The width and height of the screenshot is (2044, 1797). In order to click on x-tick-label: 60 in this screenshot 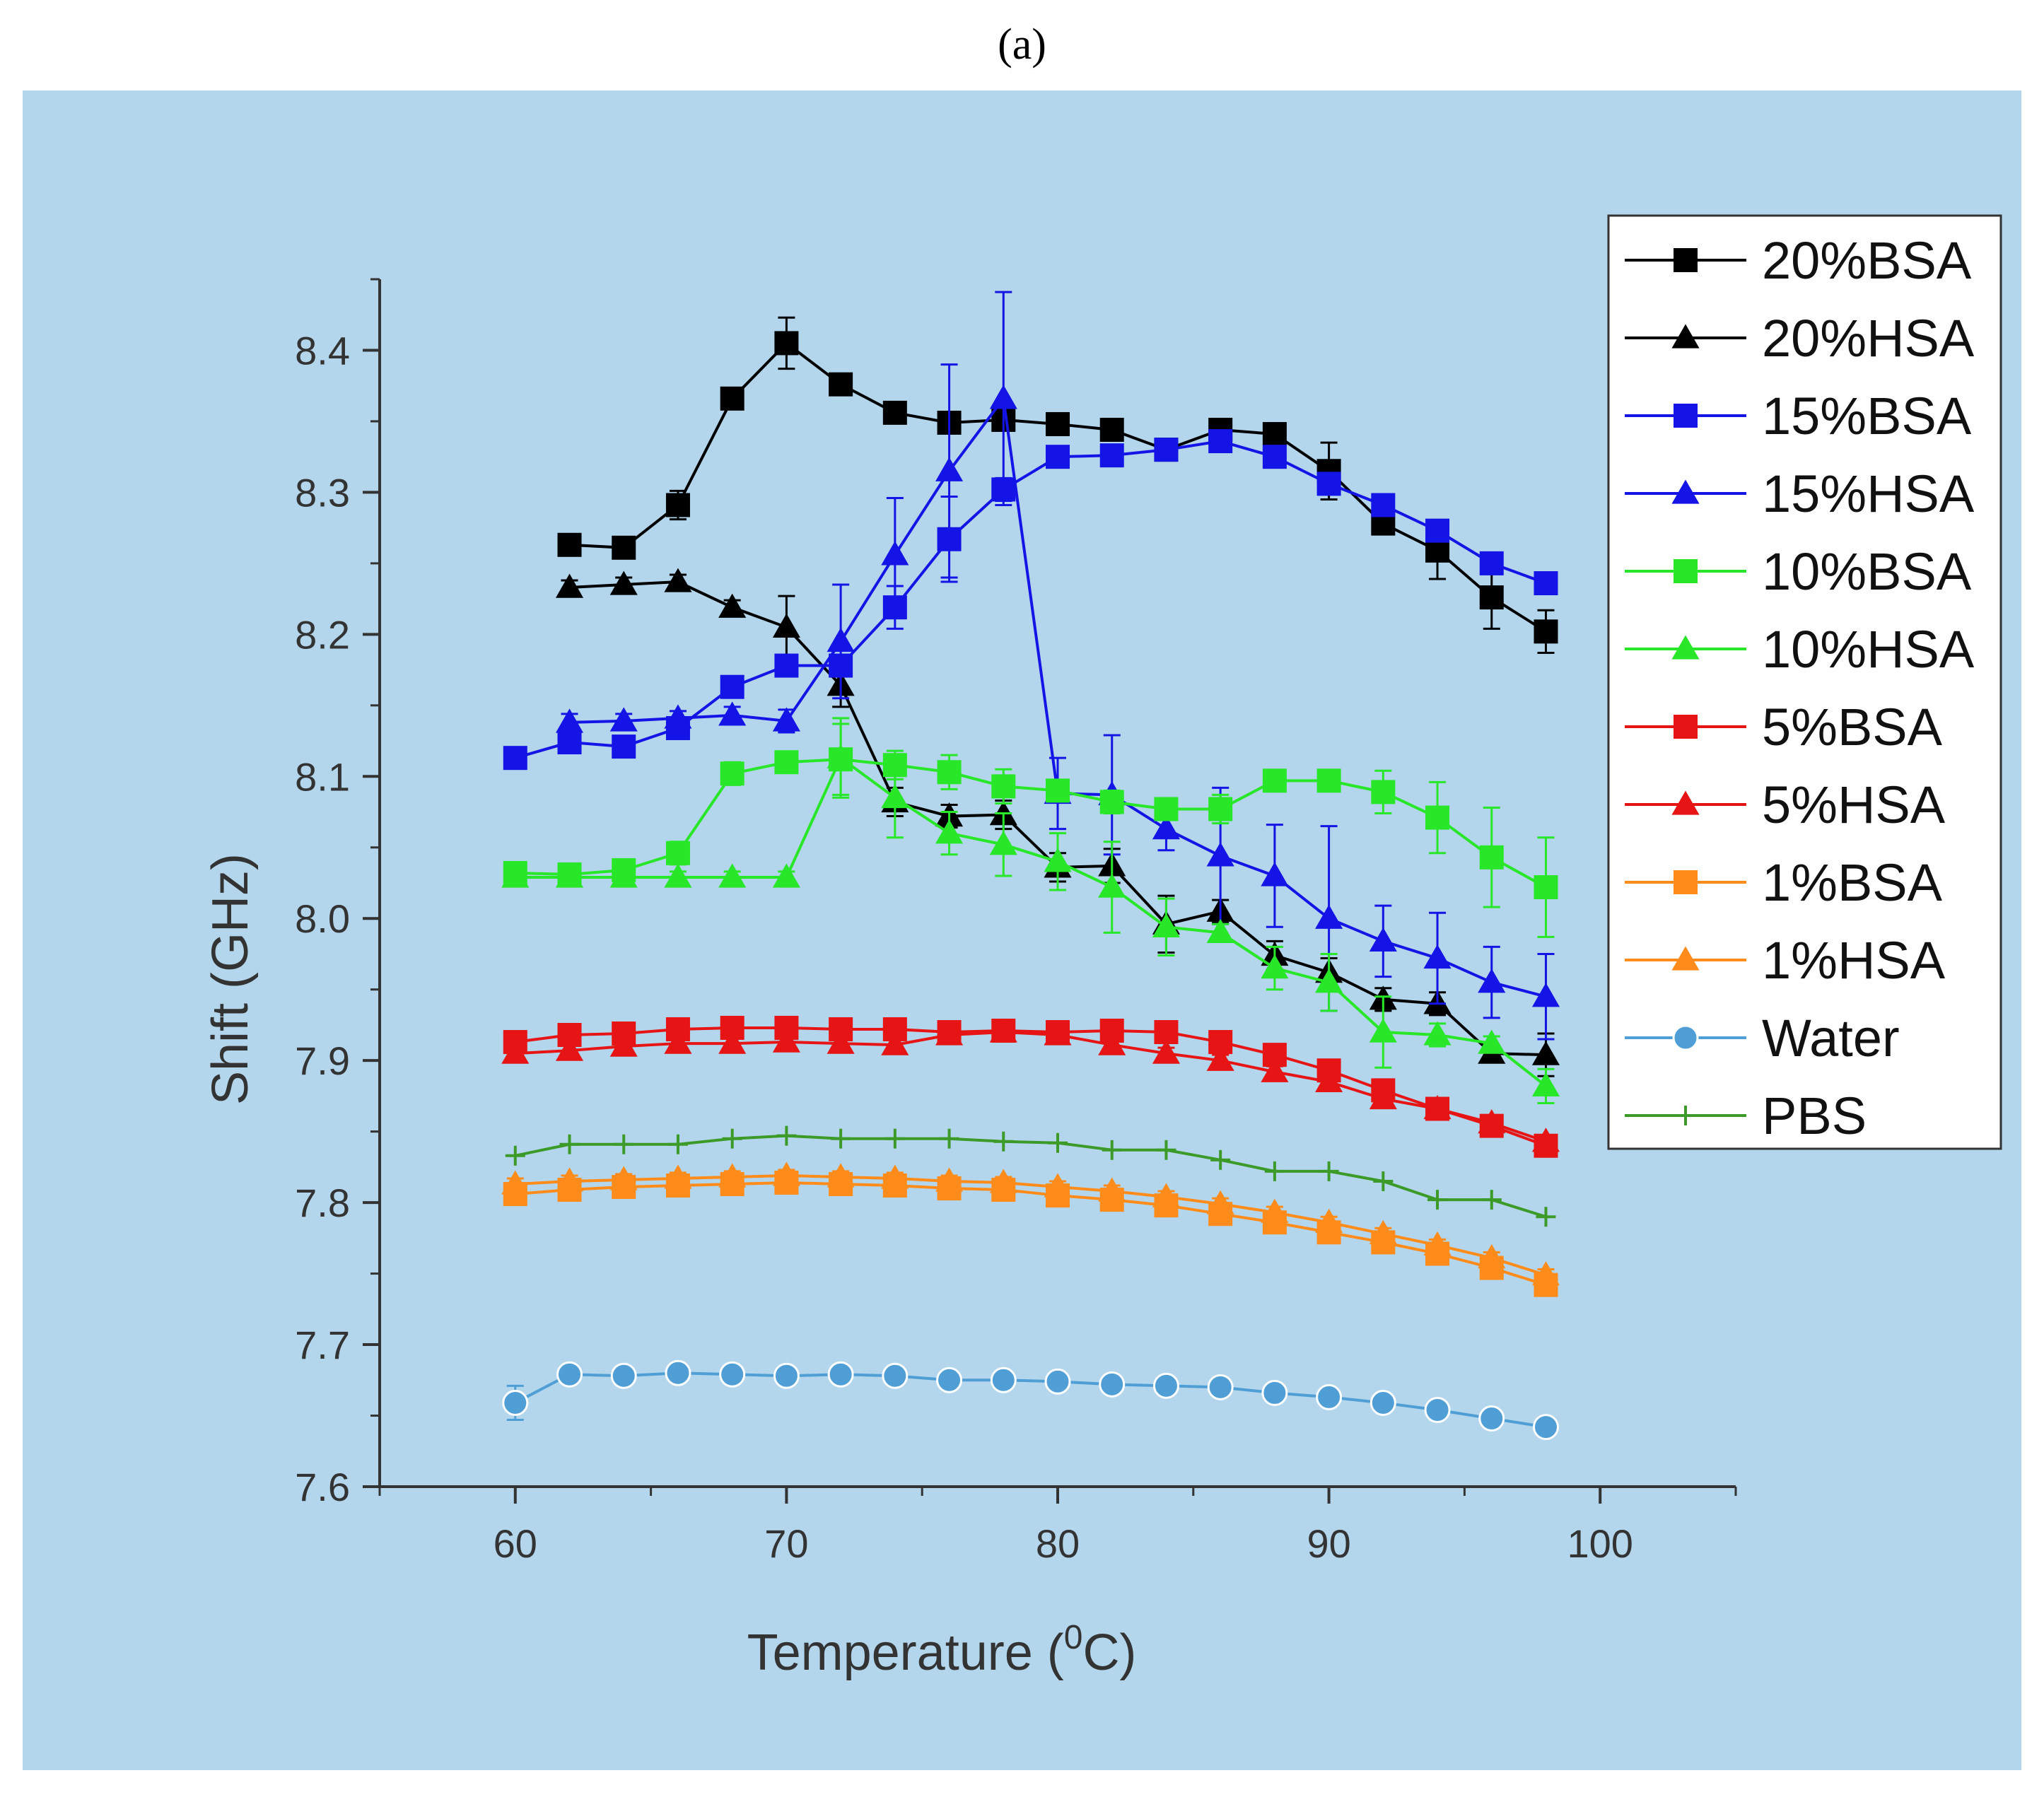, I will do `click(516, 1543)`.